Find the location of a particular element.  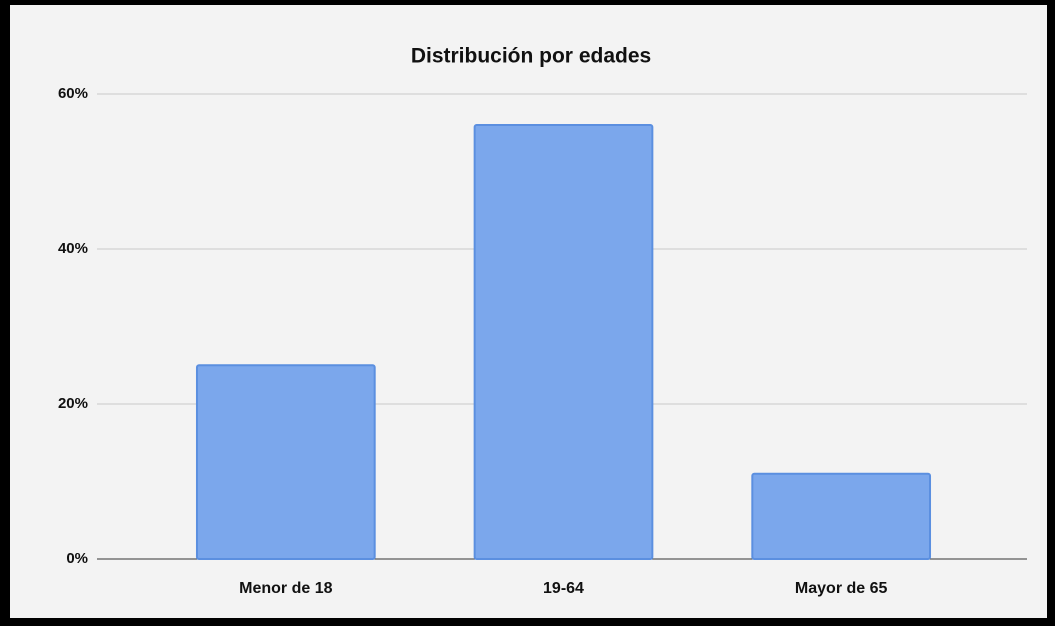

y-tick-label: 60% is located at coordinates (73, 93).